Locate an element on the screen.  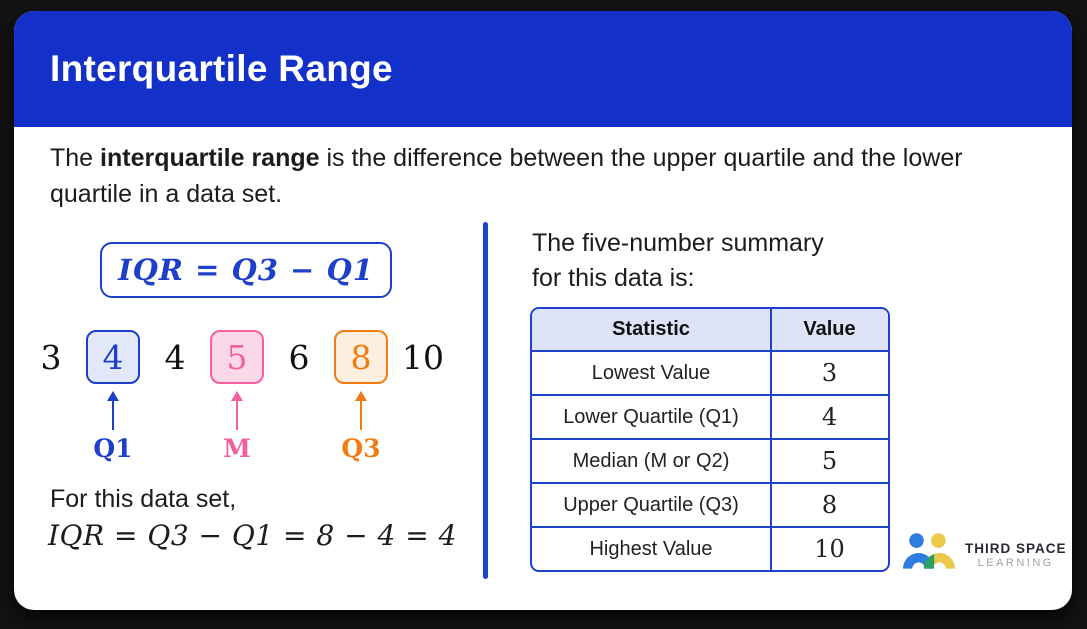
vertical-divider is located at coordinates (485, 400).